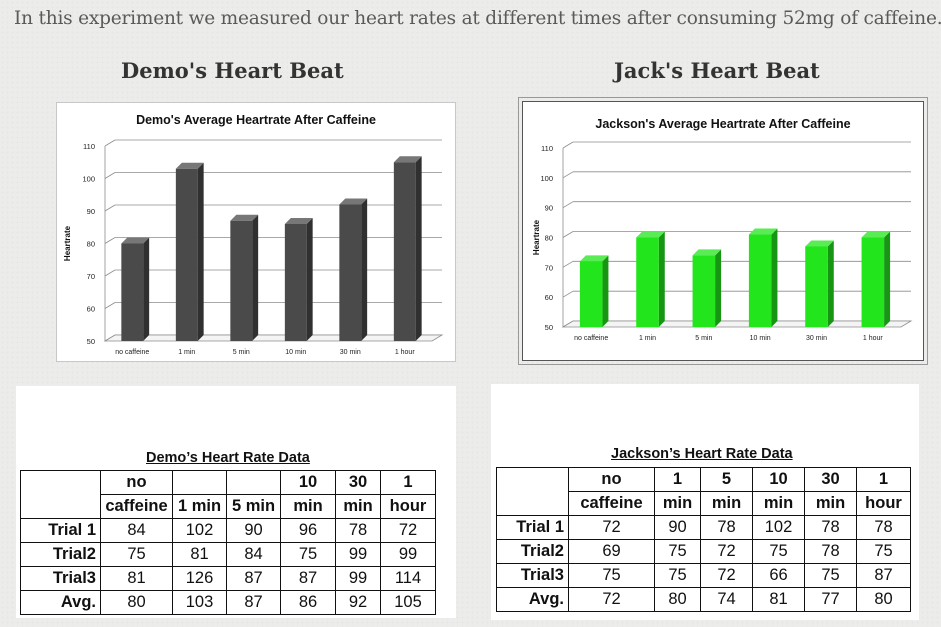  Describe the element at coordinates (703, 527) in the screenshot. I see `table-row: Trial 1 72 90 78 102 78 78` at that location.